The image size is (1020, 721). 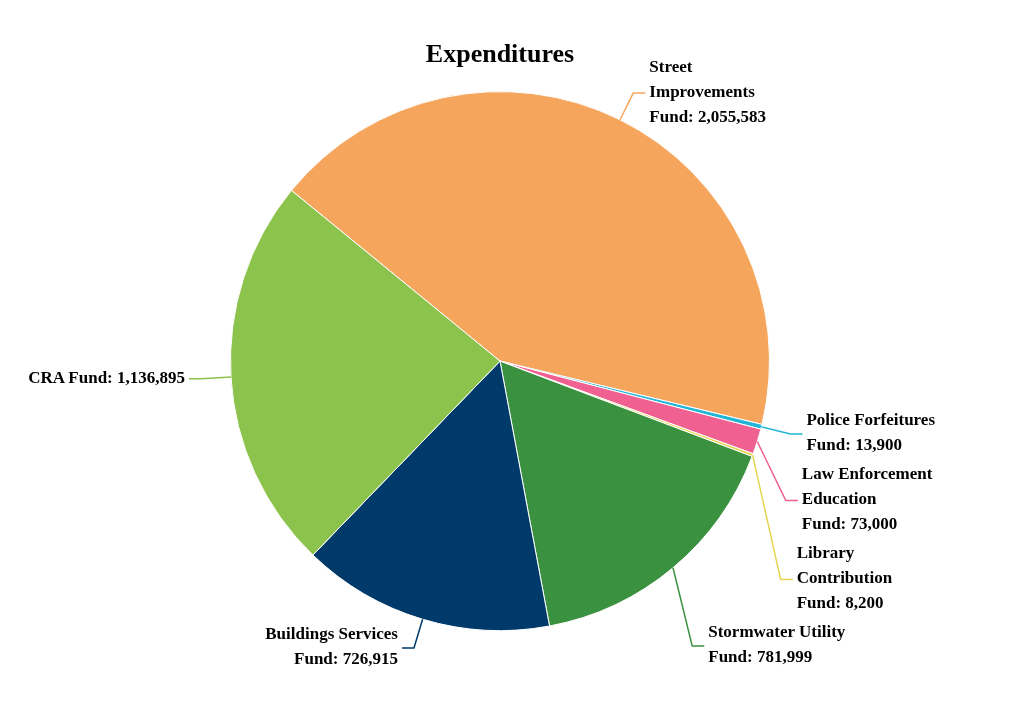 What do you see at coordinates (107, 377) in the screenshot?
I see `slice-label: CRA Fund: 1,136,895` at bounding box center [107, 377].